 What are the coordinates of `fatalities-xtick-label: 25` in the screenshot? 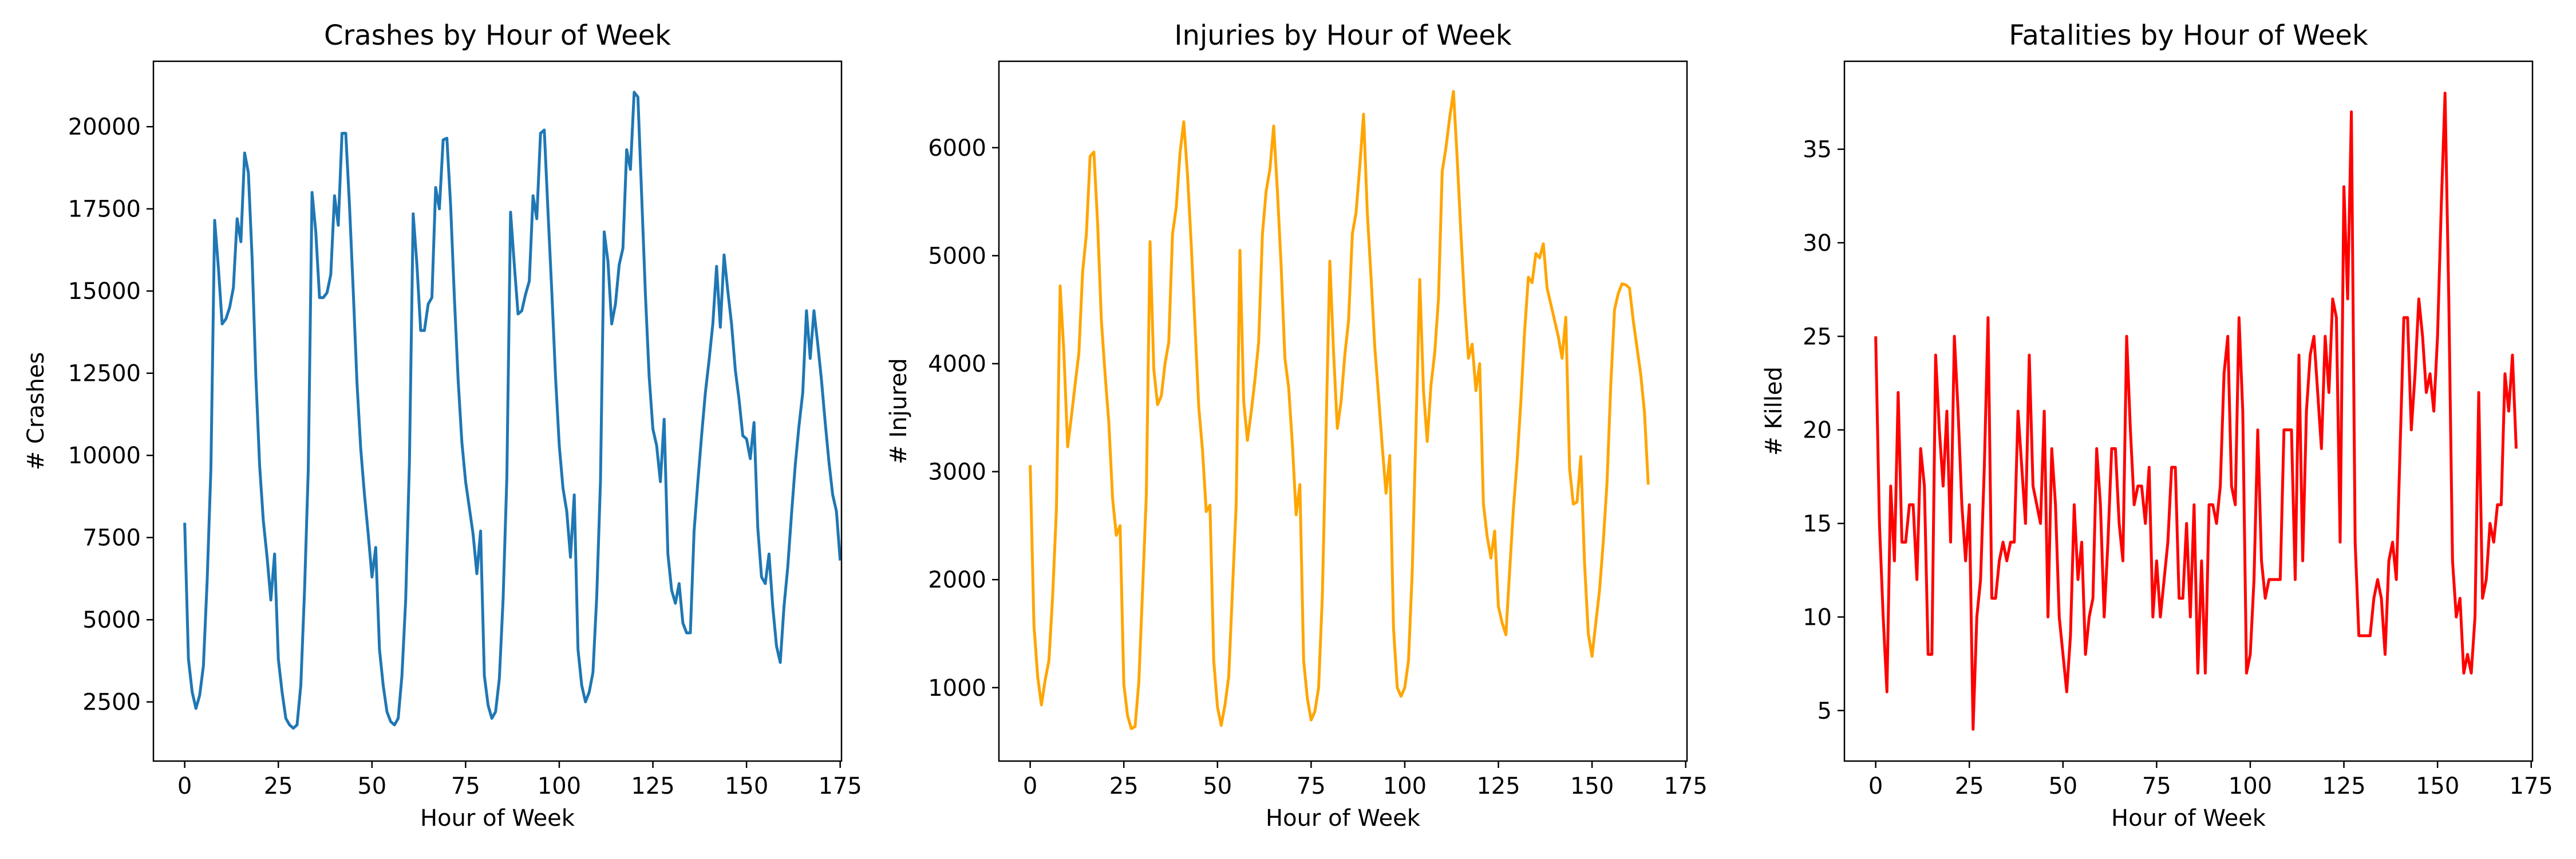 It's located at (1969, 786).